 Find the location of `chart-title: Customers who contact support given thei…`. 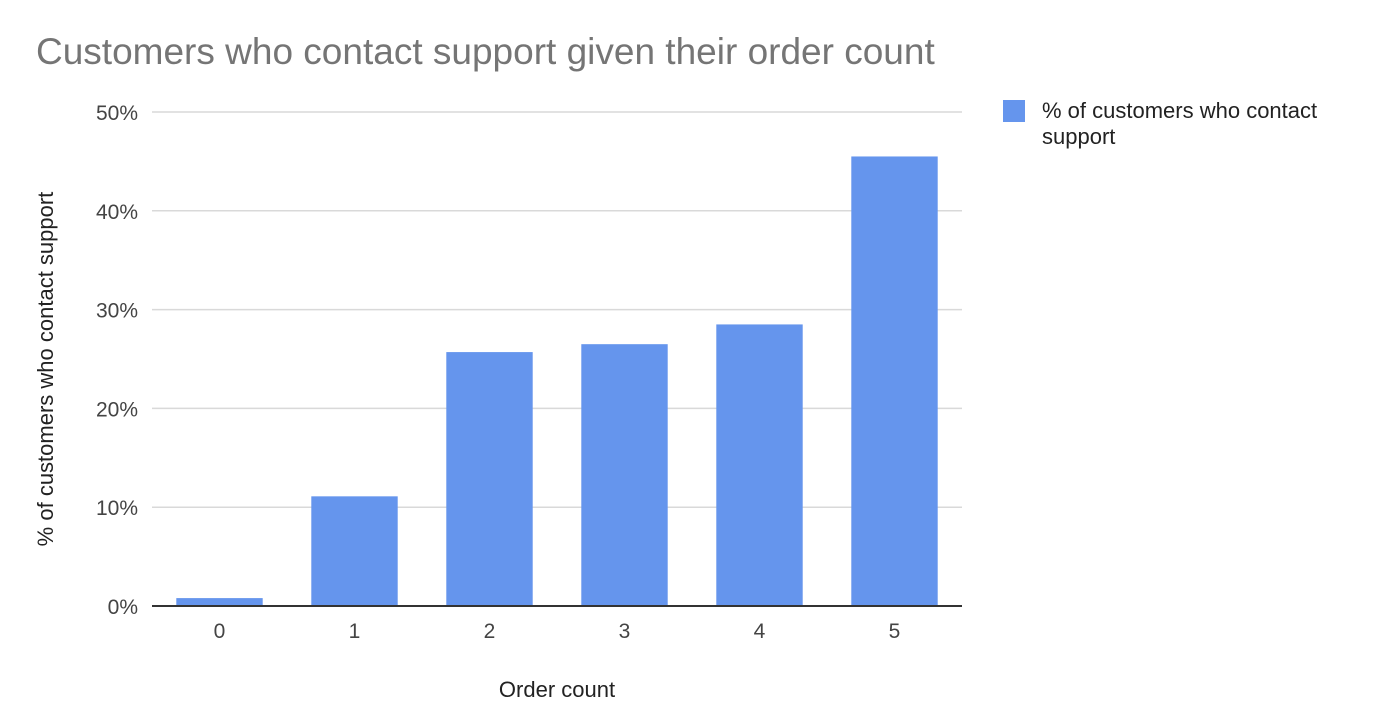

chart-title: Customers who contact support given thei… is located at coordinates (485, 51).